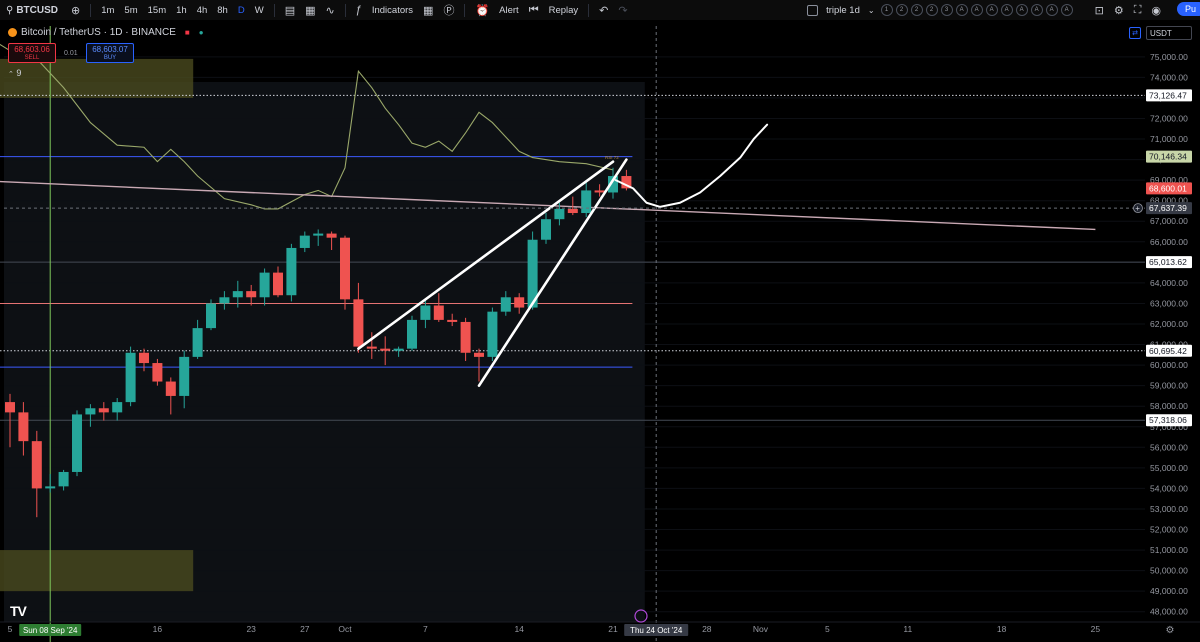 Image resolution: width=1200 pixels, height=642 pixels. Describe the element at coordinates (1169, 488) in the screenshot. I see `price-tick-label: 54,000.00` at that location.